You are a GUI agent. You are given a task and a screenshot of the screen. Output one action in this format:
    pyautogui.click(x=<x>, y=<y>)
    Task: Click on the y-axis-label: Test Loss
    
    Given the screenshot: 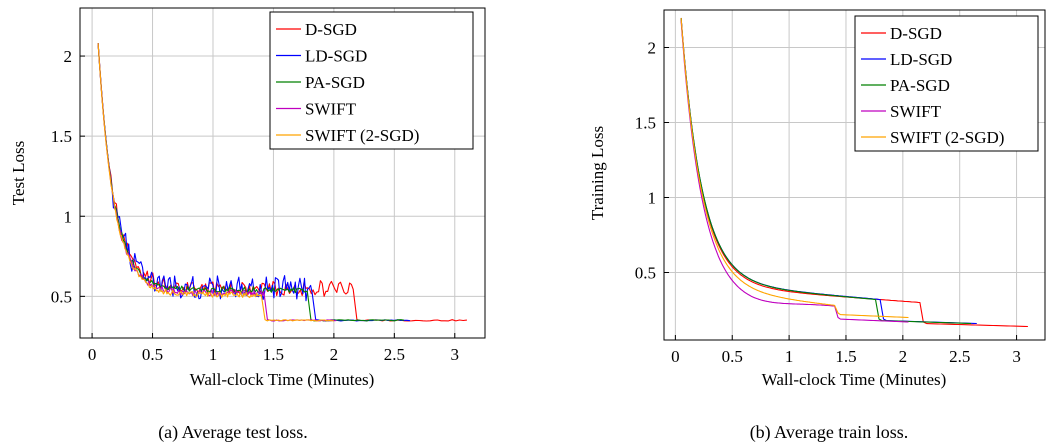 What is the action you would take?
    pyautogui.click(x=18, y=173)
    